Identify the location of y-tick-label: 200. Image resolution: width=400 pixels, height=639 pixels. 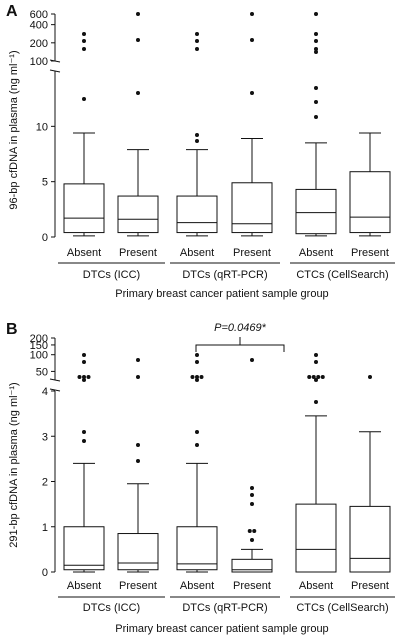
(39, 339).